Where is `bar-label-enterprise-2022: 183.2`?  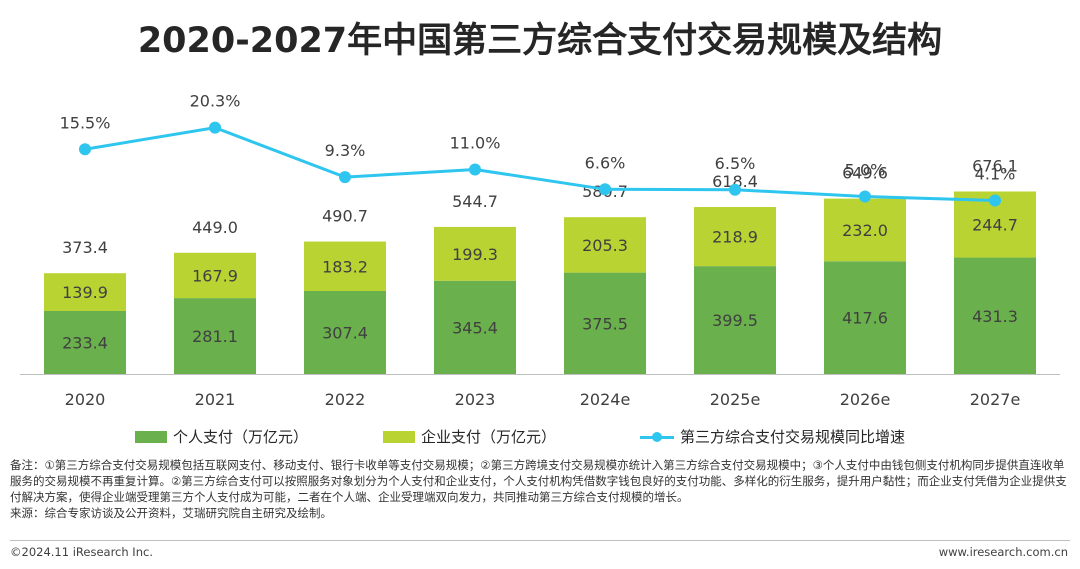
bar-label-enterprise-2022: 183.2 is located at coordinates (345, 266).